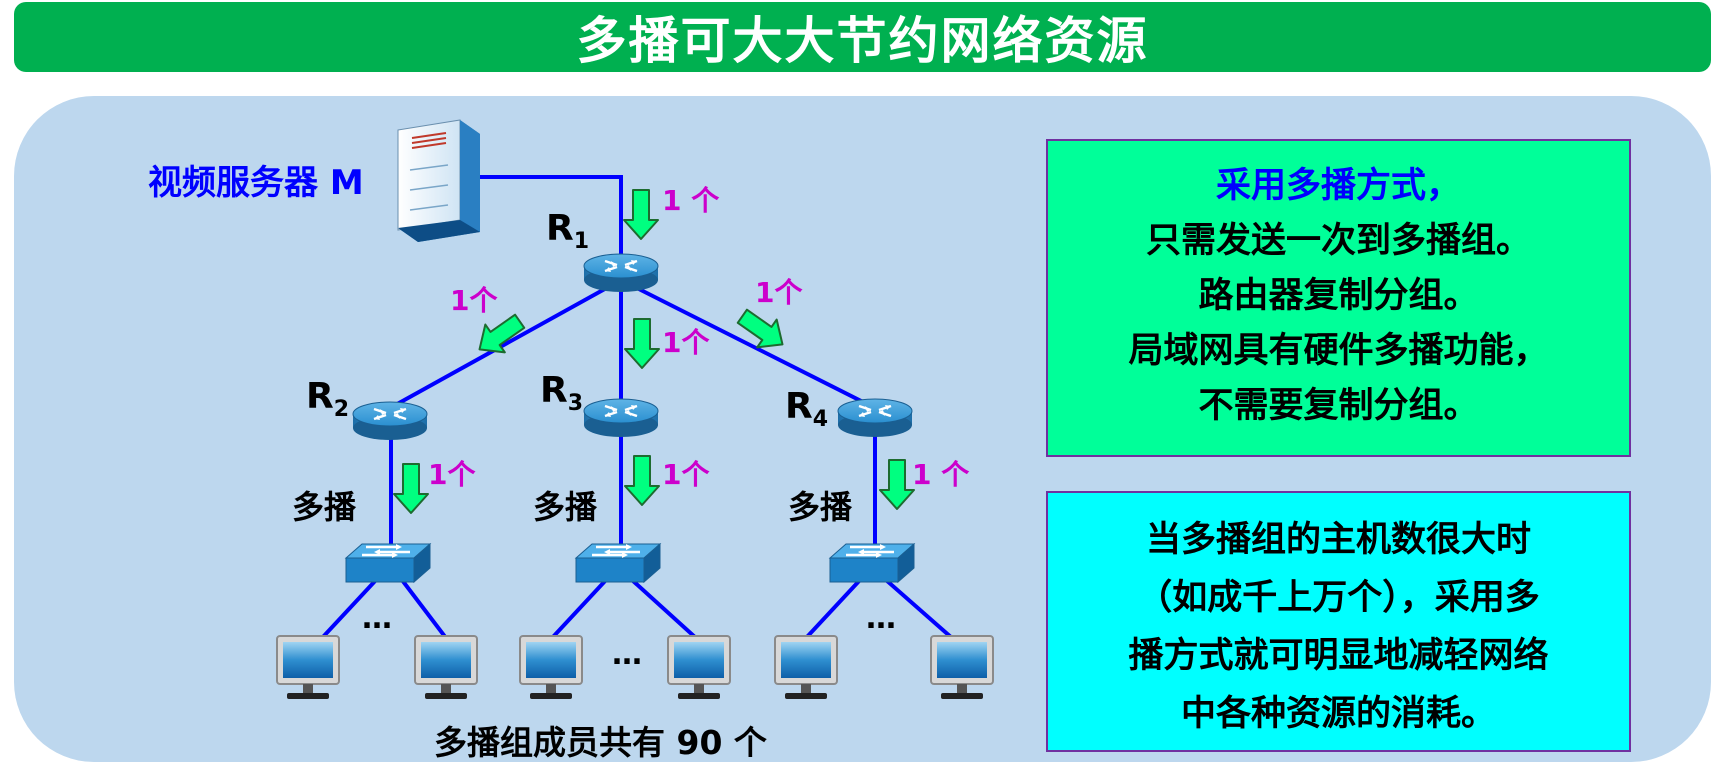  What do you see at coordinates (1338, 714) in the screenshot?
I see `info-line: 中各种资源的消耗。` at bounding box center [1338, 714].